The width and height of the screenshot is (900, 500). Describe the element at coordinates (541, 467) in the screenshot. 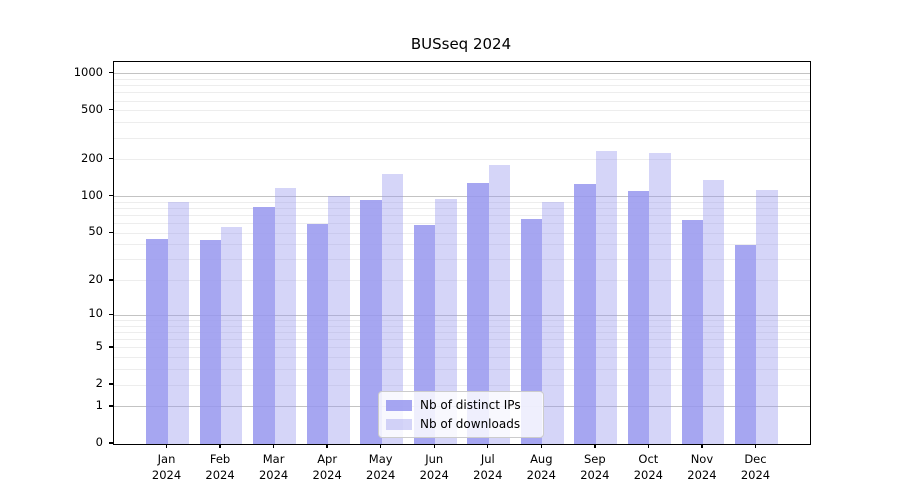

I see `x-tick-label: Aug 2024` at that location.